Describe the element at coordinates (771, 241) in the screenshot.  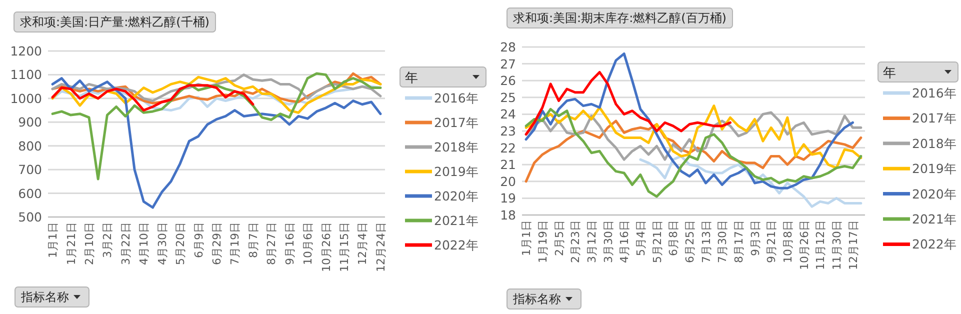
I see `x-tick-label: 9月21日` at that location.